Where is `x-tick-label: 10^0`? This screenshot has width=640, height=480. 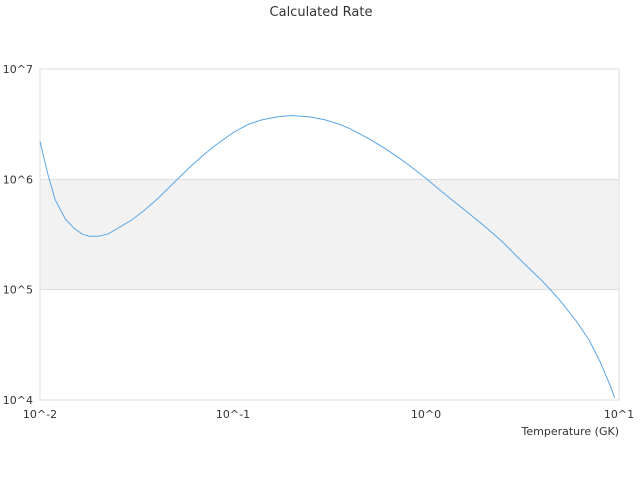 x-tick-label: 10^0 is located at coordinates (426, 414).